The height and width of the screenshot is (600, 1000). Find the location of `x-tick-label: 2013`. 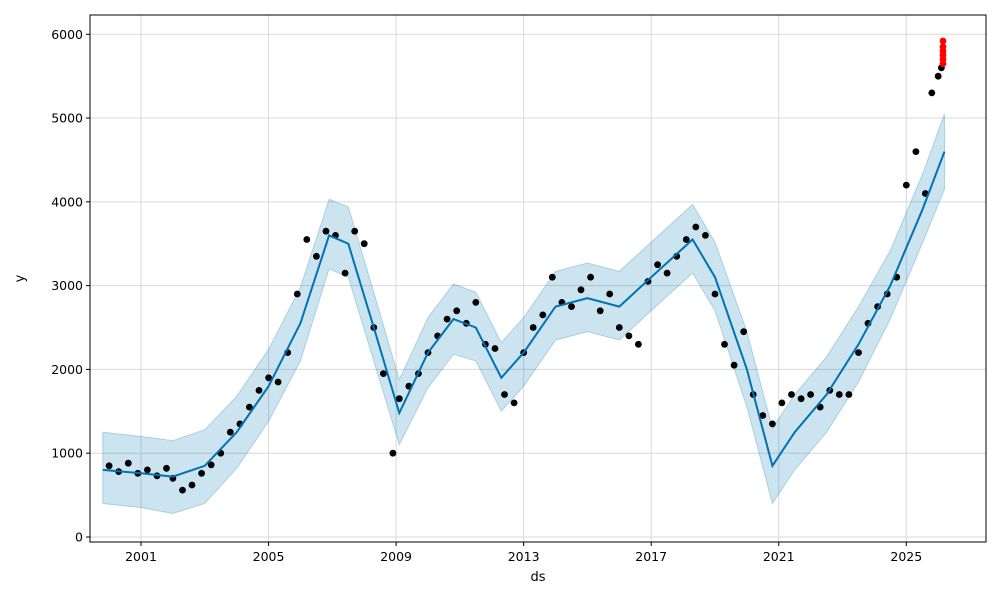

x-tick-label: 2013 is located at coordinates (524, 556).